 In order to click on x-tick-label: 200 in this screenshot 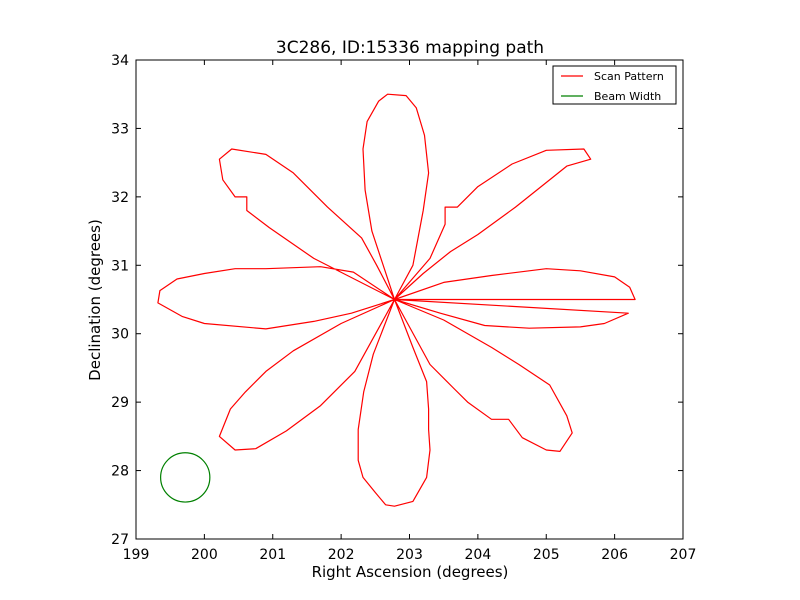, I will do `click(204, 555)`.